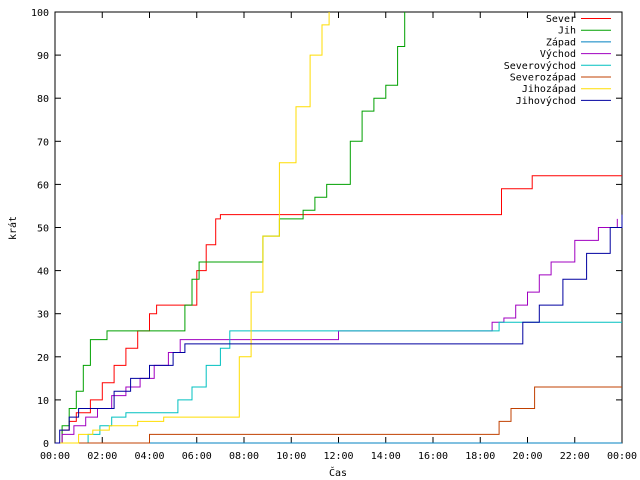 This screenshot has height=480, width=640. Describe the element at coordinates (549, 89) in the screenshot. I see `legend-label: Jihozápad` at that location.